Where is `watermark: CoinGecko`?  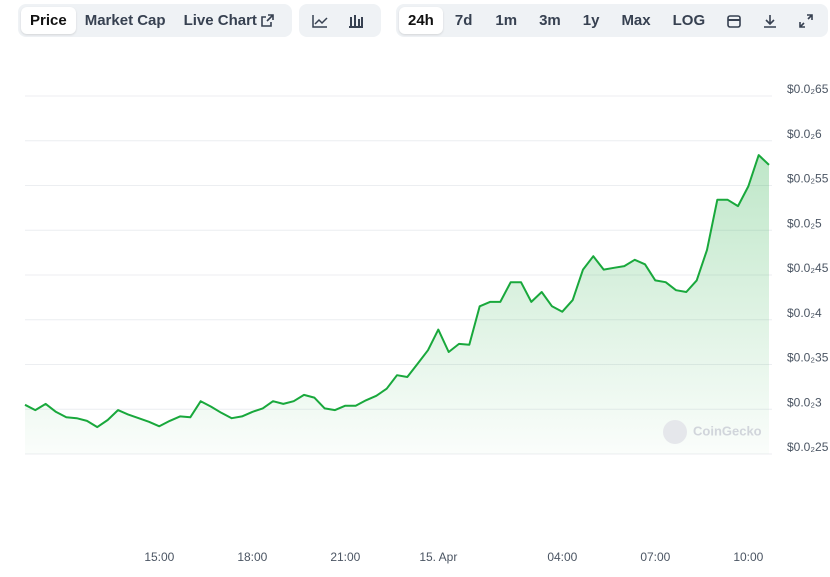 watermark: CoinGecko is located at coordinates (712, 432).